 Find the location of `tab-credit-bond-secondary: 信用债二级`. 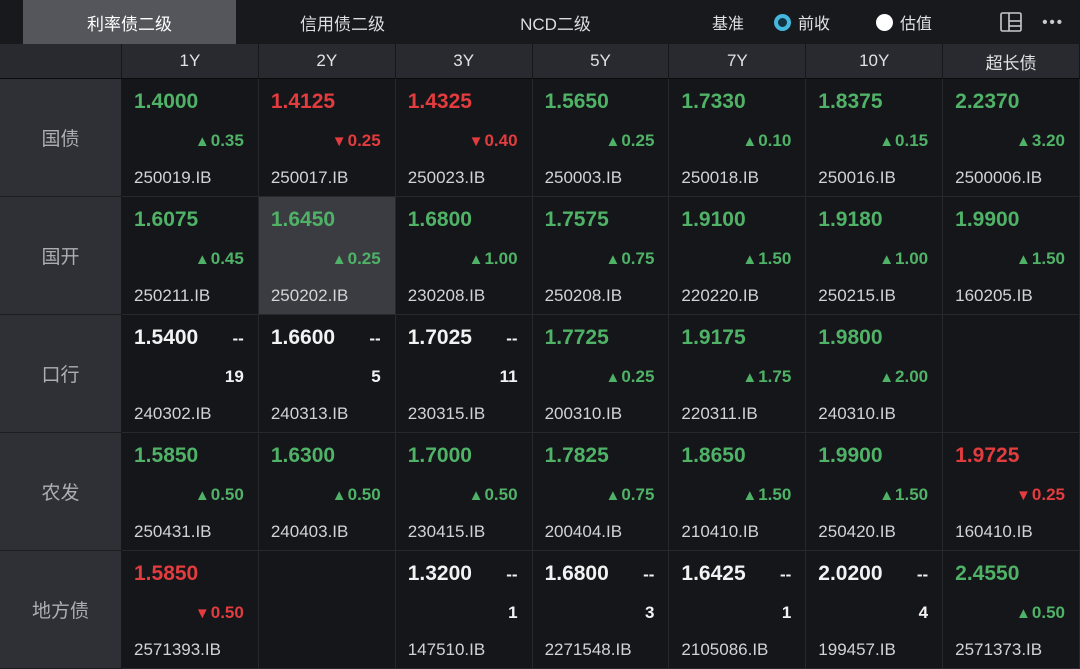

tab-credit-bond-secondary: 信用债二级 is located at coordinates (342, 24).